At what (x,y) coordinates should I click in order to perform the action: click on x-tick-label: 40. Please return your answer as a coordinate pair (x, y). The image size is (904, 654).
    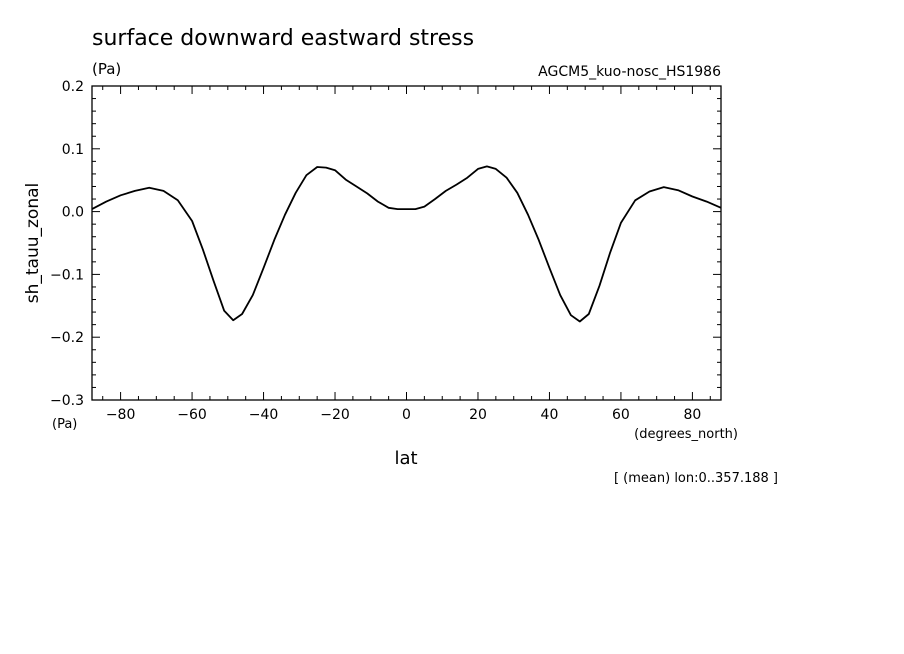
    Looking at the image, I should click on (550, 415).